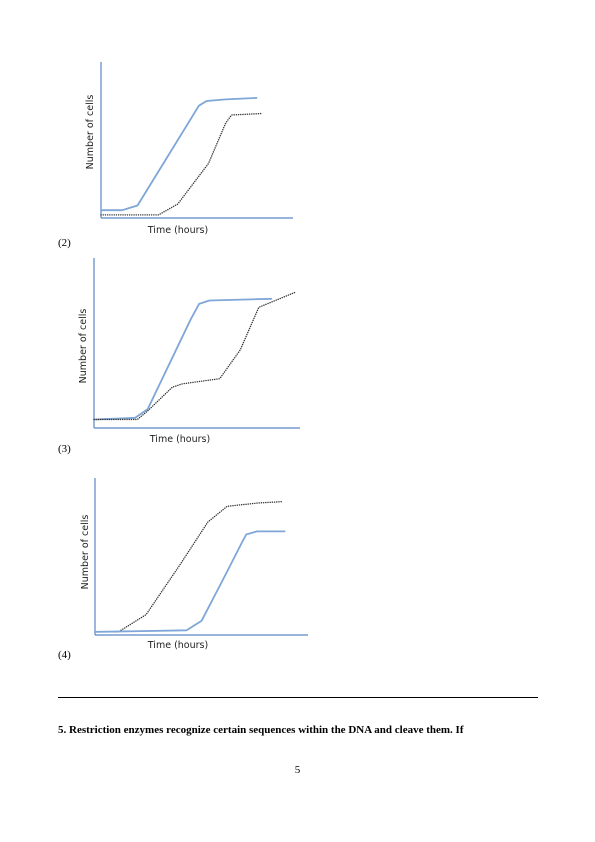 Image resolution: width=595 pixels, height=842 pixels. Describe the element at coordinates (298, 697) in the screenshot. I see `horizontal-rule` at that location.